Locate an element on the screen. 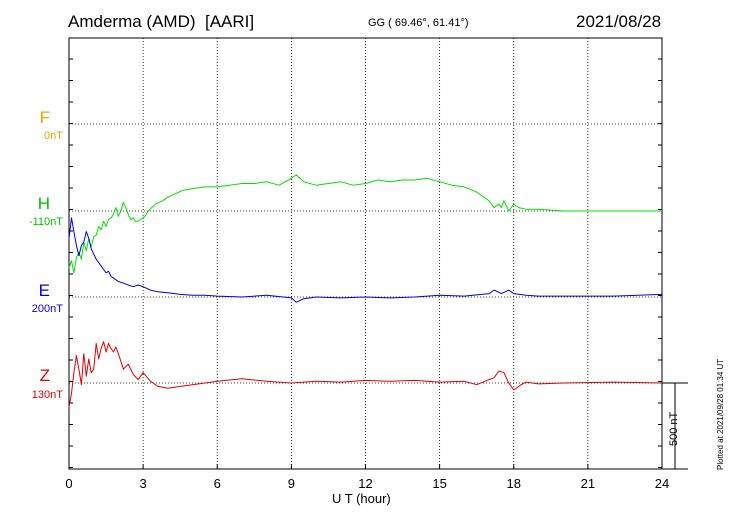  x-tick-label: 3 is located at coordinates (143, 483).